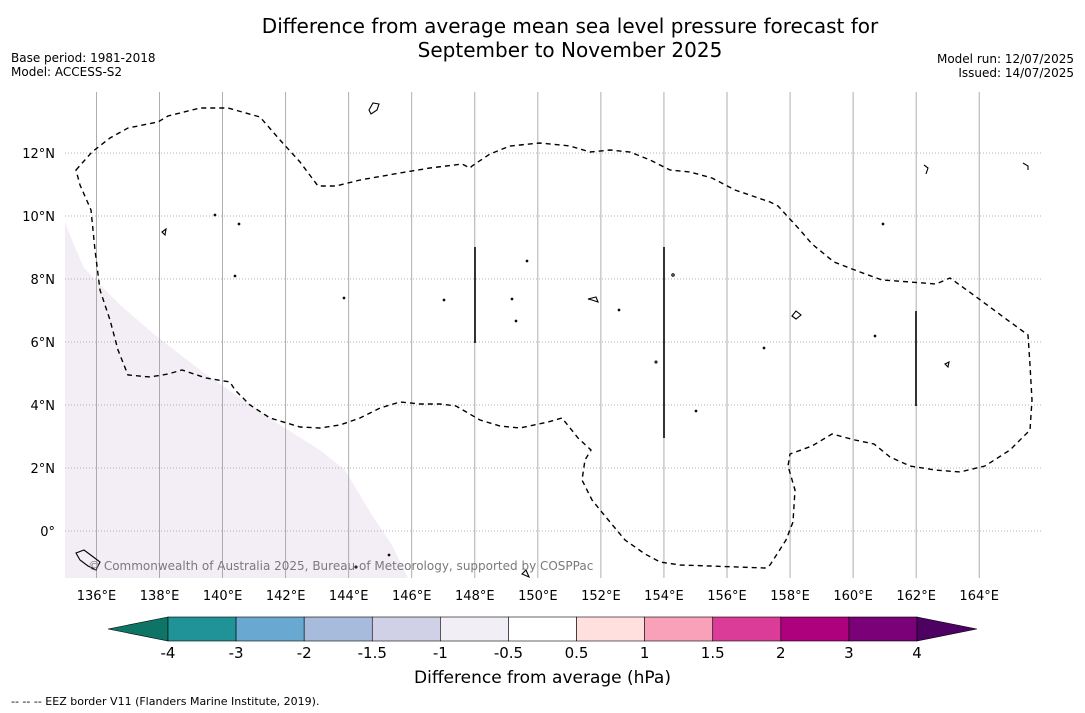 The image size is (1085, 713). Describe the element at coordinates (47, 532) in the screenshot. I see `latitude-label: 0°` at that location.